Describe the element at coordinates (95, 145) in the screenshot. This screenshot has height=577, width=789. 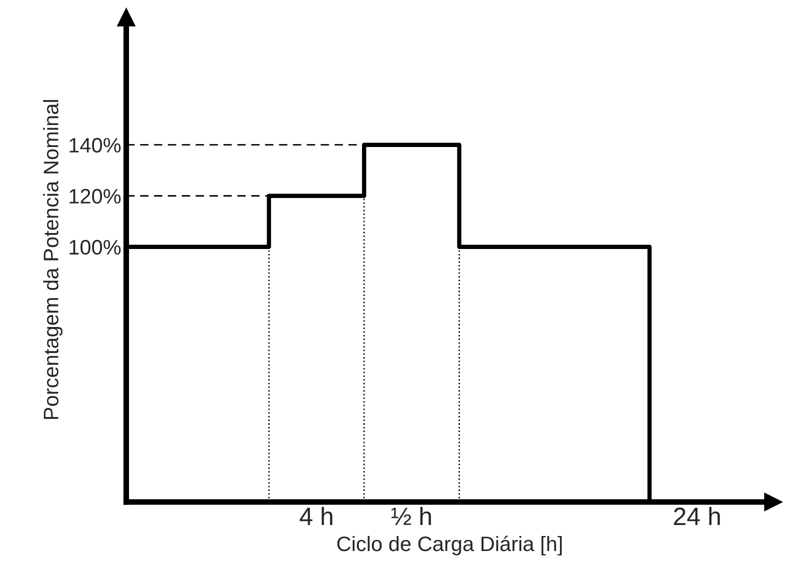
I see `y-tick-label: 140%` at that location.